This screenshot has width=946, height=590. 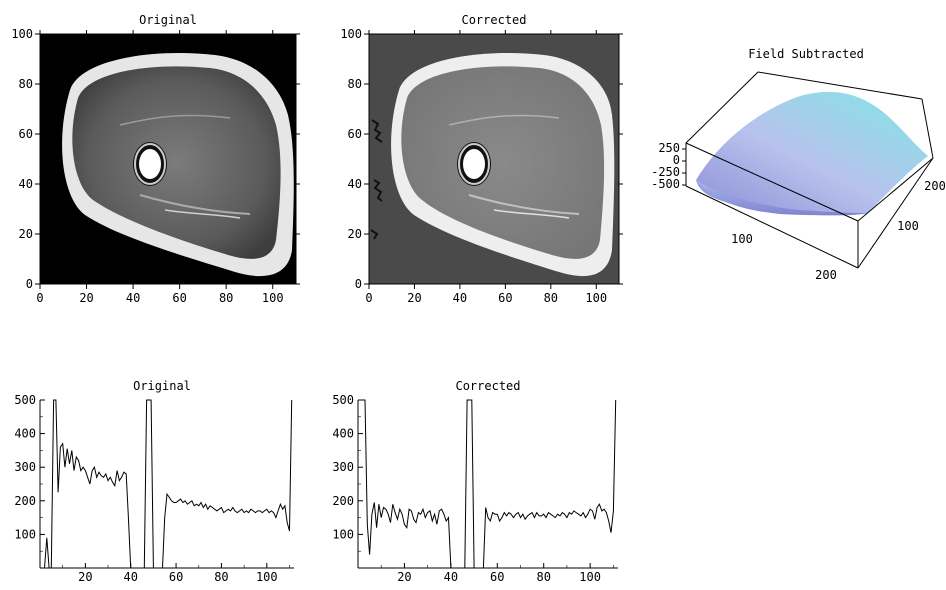 What do you see at coordinates (665, 172) in the screenshot?
I see `z-tick-label: -250` at bounding box center [665, 172].